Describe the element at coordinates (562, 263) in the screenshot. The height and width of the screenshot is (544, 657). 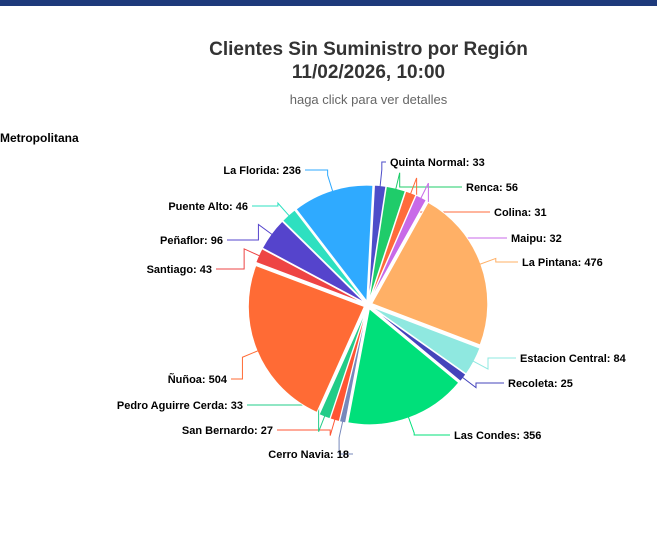
I see `data-label-la-pintana: La Pintana: 476` at that location.